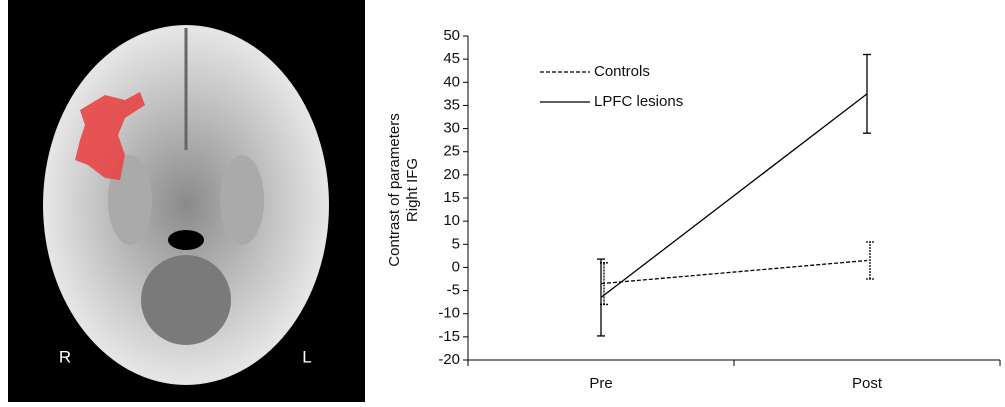 The width and height of the screenshot is (1005, 407). What do you see at coordinates (451, 128) in the screenshot?
I see `y-tick-label: 30` at bounding box center [451, 128].